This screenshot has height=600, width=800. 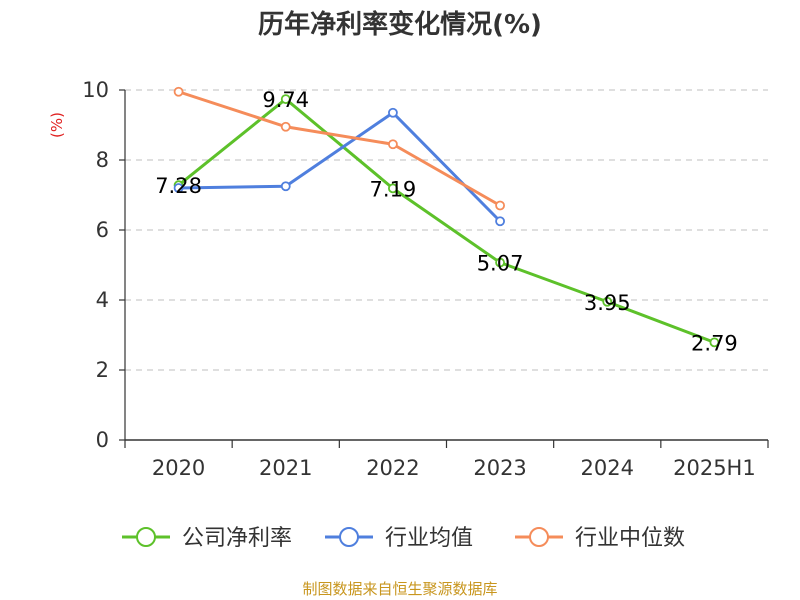 I want to click on x-tick-label: 2021, so click(x=285, y=468).